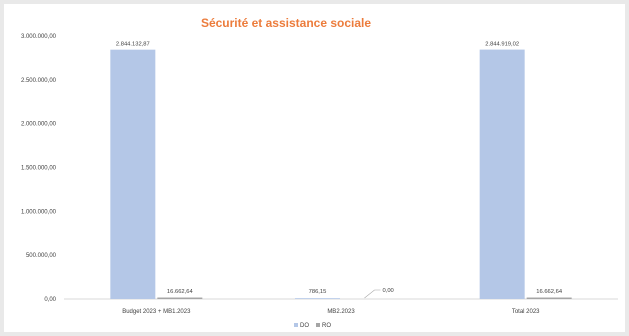 Image resolution: width=629 pixels, height=336 pixels. I want to click on y-tick-label: 1.000.000,00, so click(39, 212).